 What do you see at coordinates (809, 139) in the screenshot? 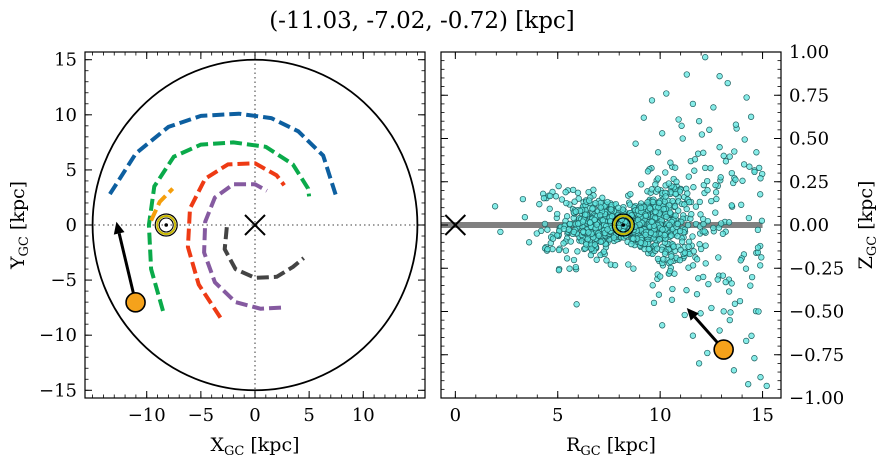
I see `y-tick-label: 0.50` at bounding box center [809, 139].